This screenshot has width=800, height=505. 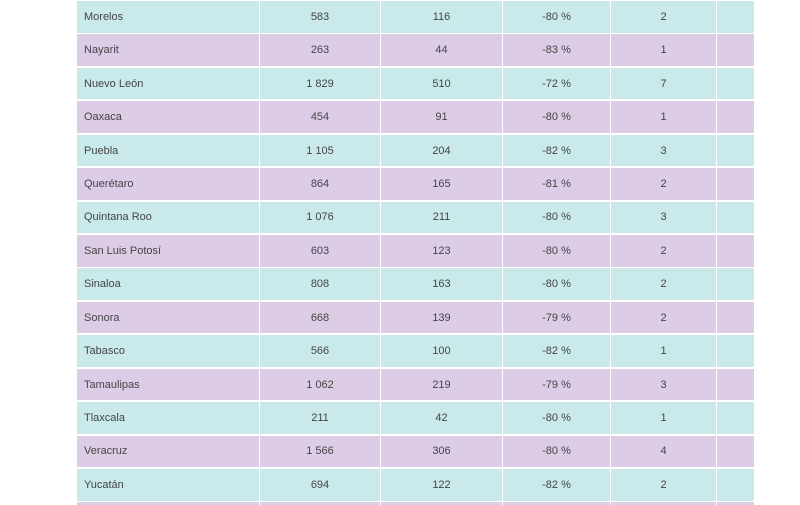 What do you see at coordinates (441, 451) in the screenshot?
I see `value-cell: 306` at bounding box center [441, 451].